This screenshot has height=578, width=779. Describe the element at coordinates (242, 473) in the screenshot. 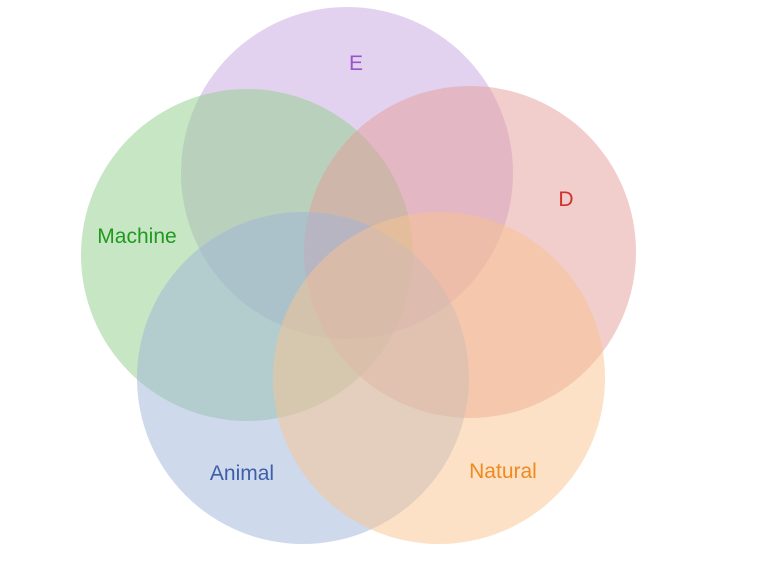

I see `set-label-animal: Animal` at that location.